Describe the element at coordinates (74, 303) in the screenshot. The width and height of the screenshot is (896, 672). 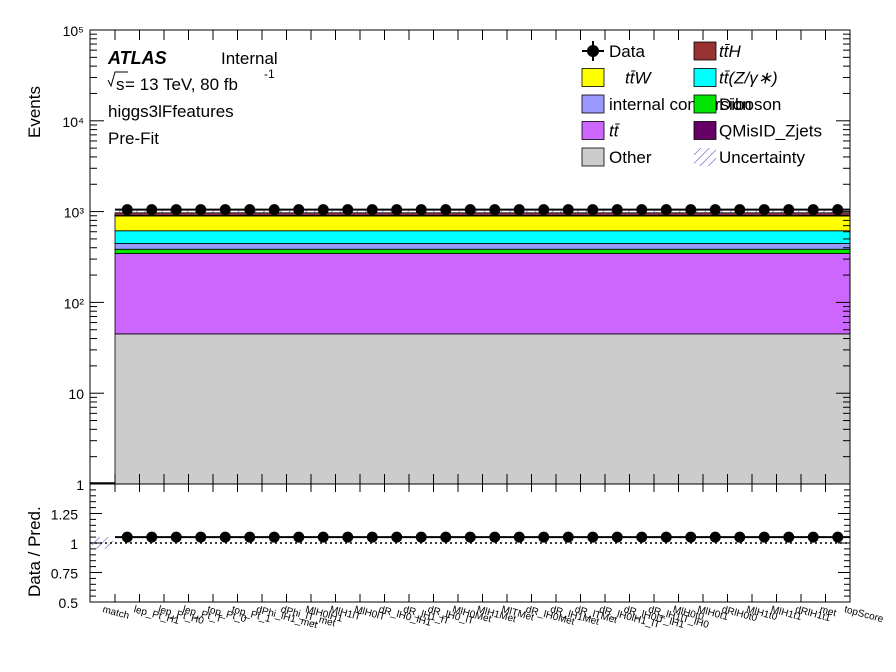
I see `y-tick-label: 10²` at that location.